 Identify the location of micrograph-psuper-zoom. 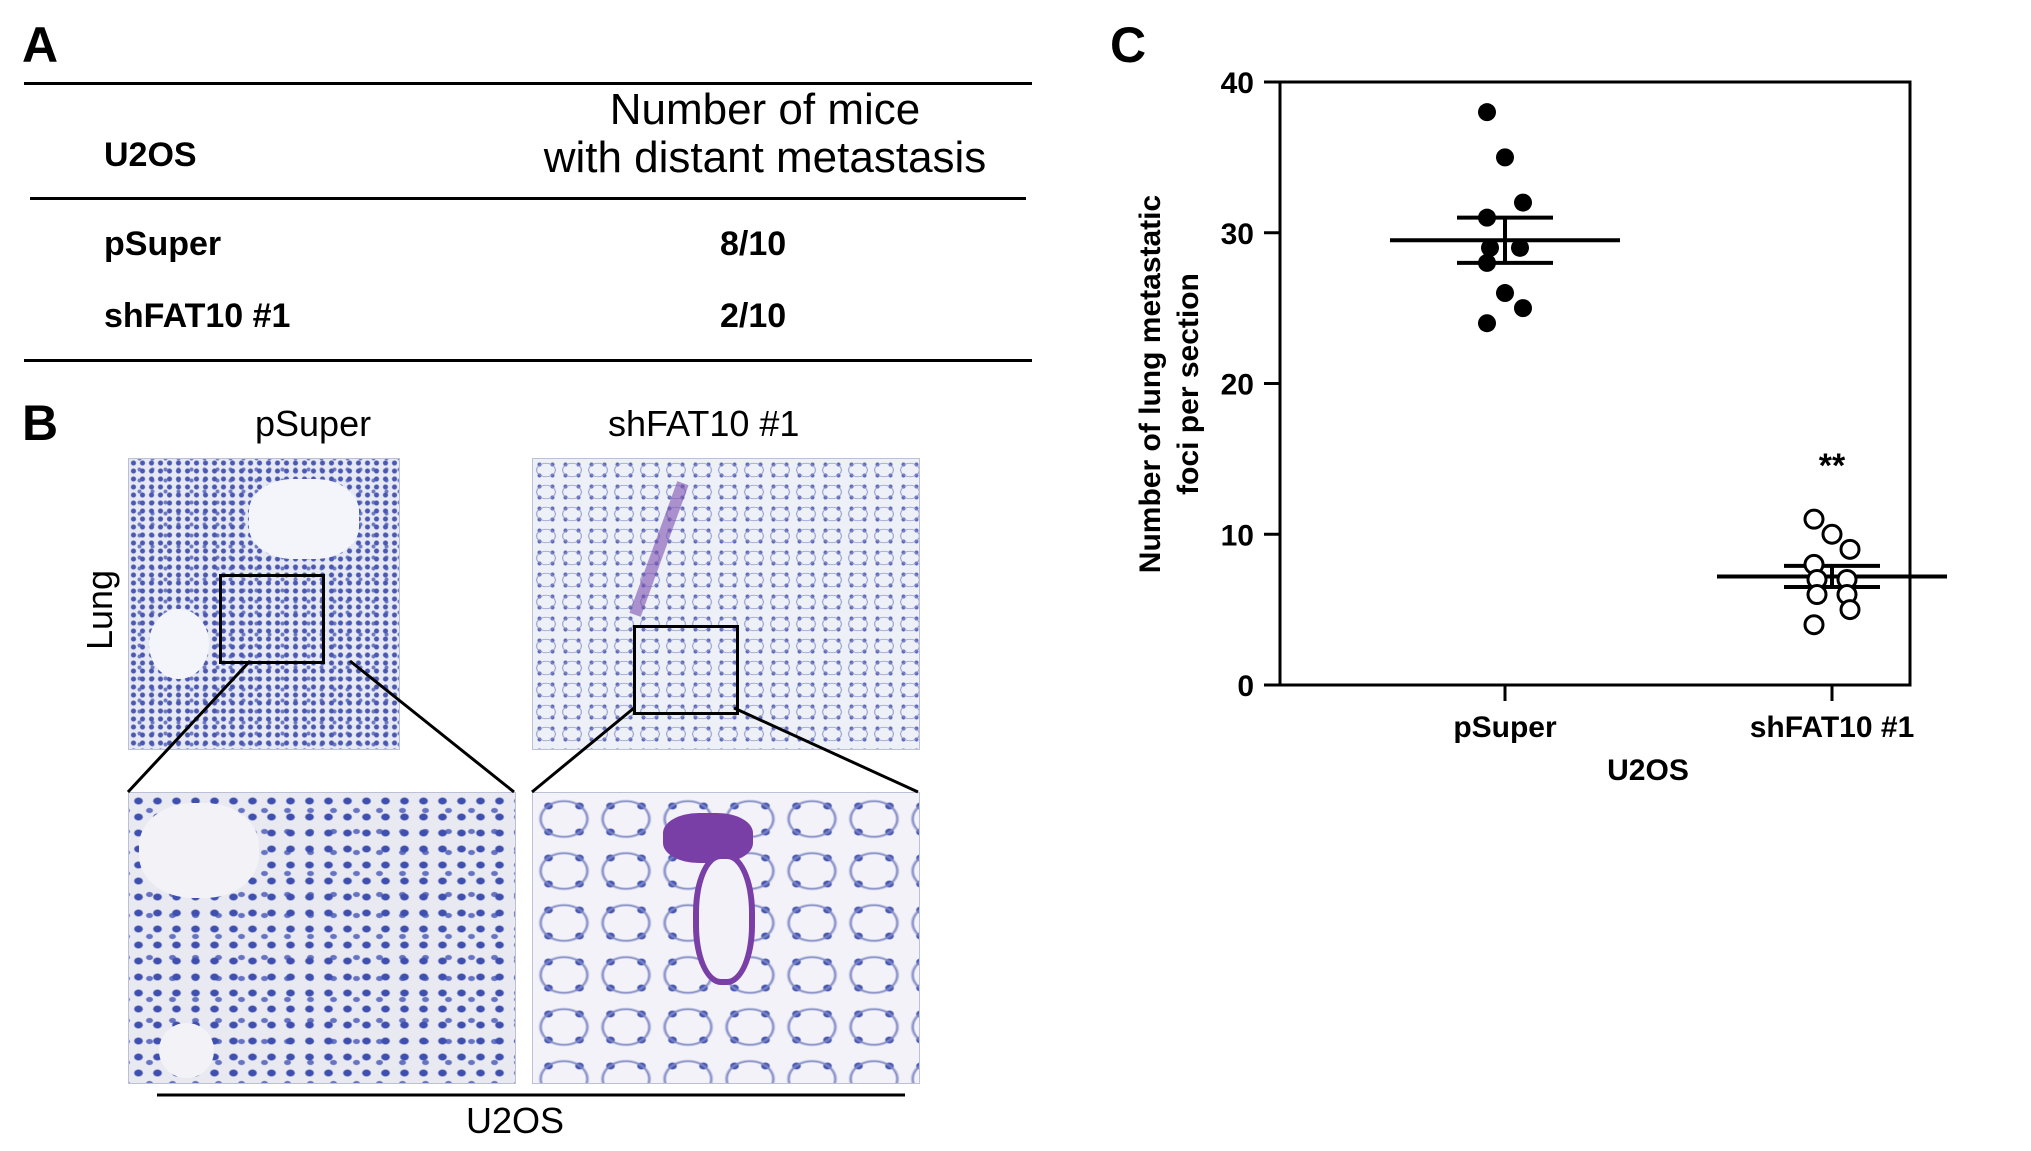
(322, 938).